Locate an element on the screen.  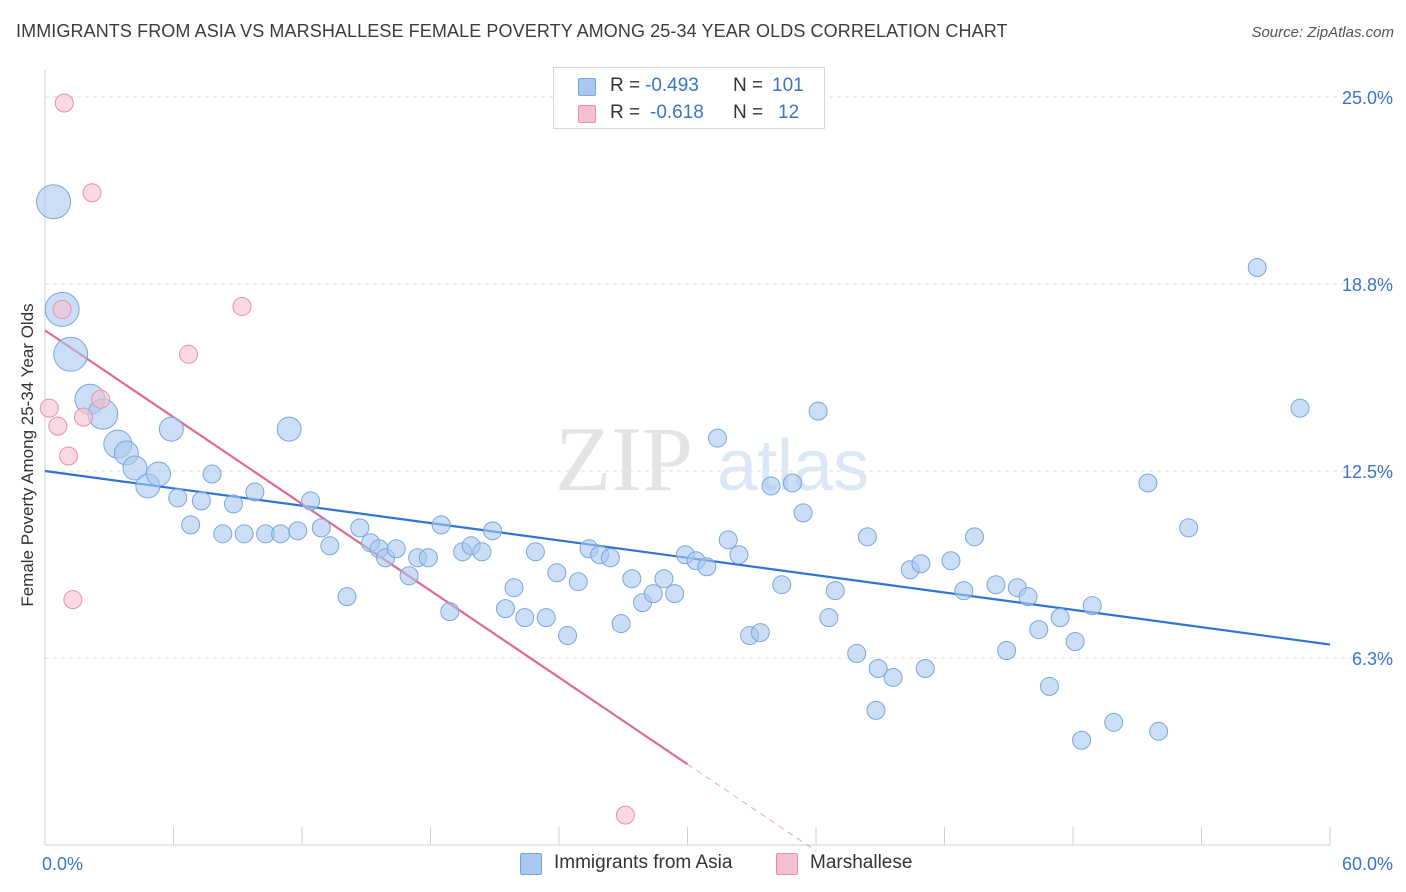
y-tick-label: 6.3% is located at coordinates (1372, 659).